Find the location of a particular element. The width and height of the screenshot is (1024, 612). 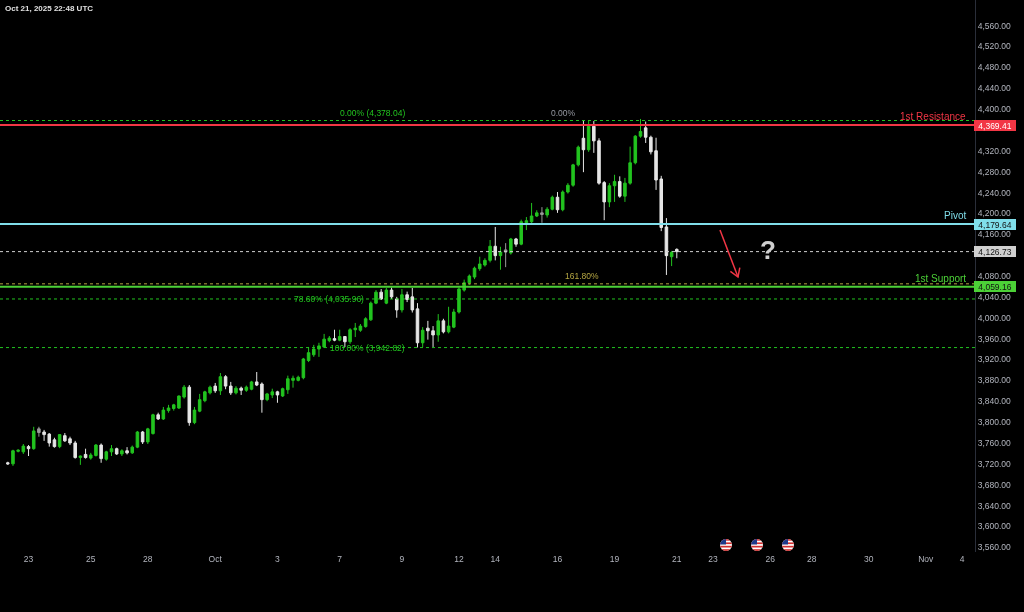

x-tick-label: Oct is located at coordinates (215, 558).